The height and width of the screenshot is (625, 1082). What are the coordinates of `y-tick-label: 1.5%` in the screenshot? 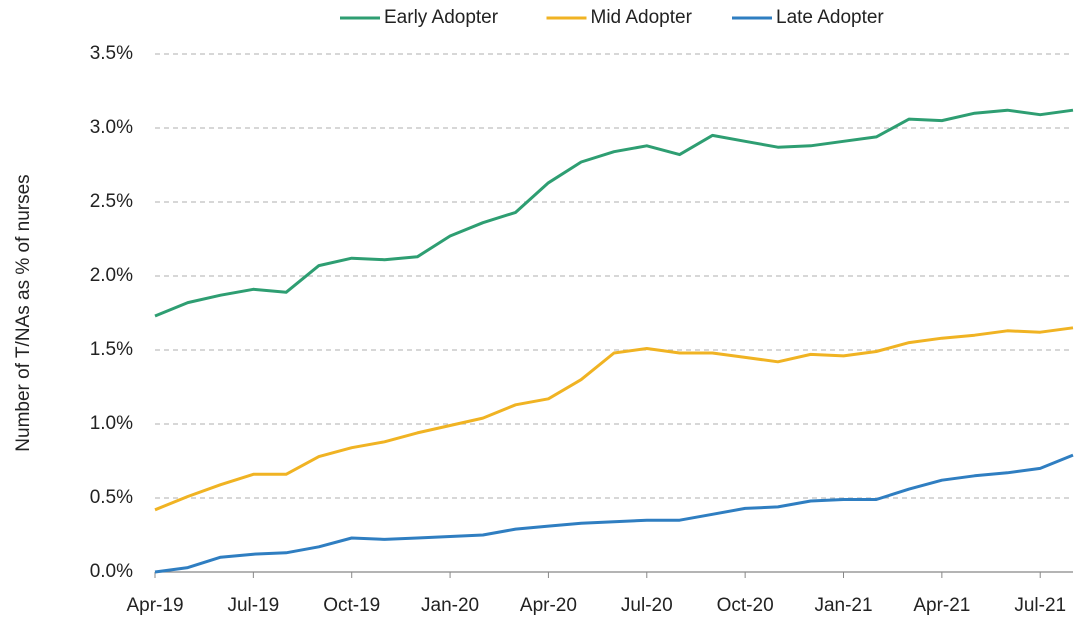 It's located at (111, 349).